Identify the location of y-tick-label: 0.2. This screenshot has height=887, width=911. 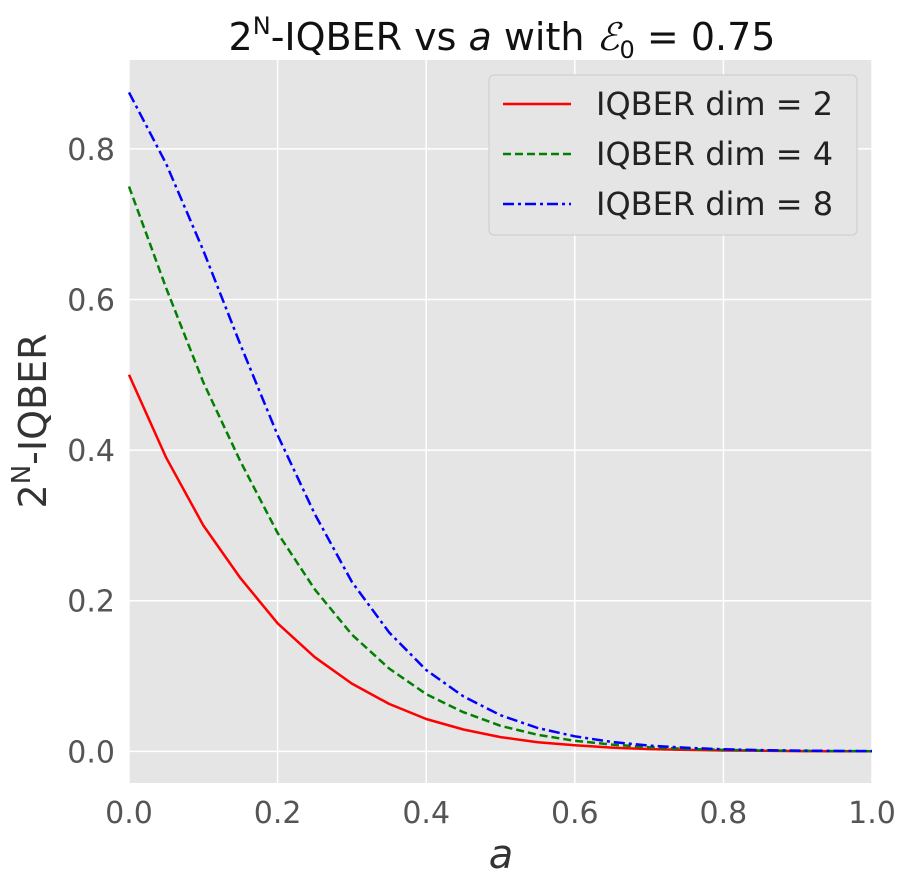
(91, 602).